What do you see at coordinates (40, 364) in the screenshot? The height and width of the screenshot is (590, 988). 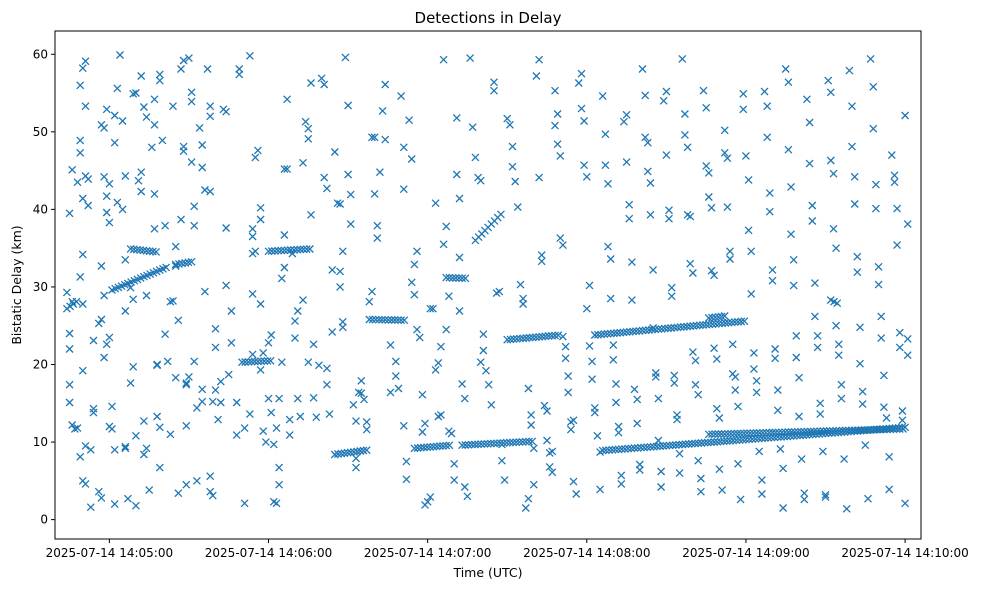 I see `y-tick-label: 20` at bounding box center [40, 364].